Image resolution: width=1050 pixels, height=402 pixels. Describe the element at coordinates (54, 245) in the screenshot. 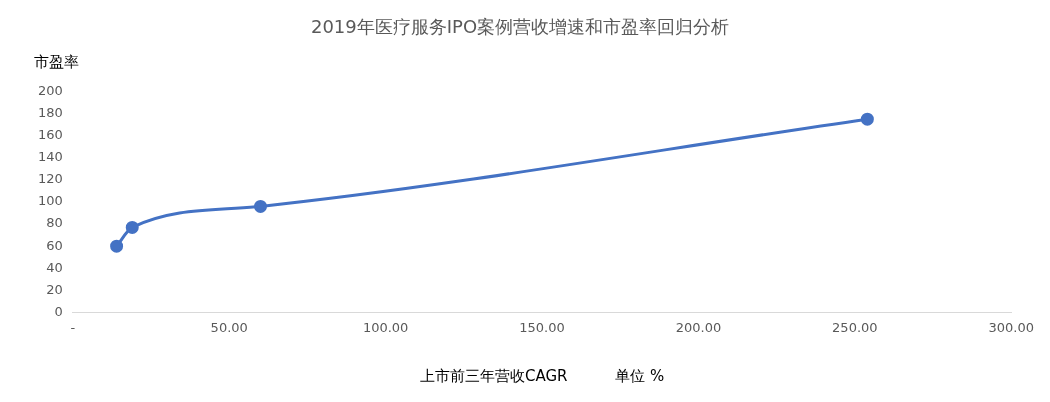

I see `y-tick-label: 60` at that location.